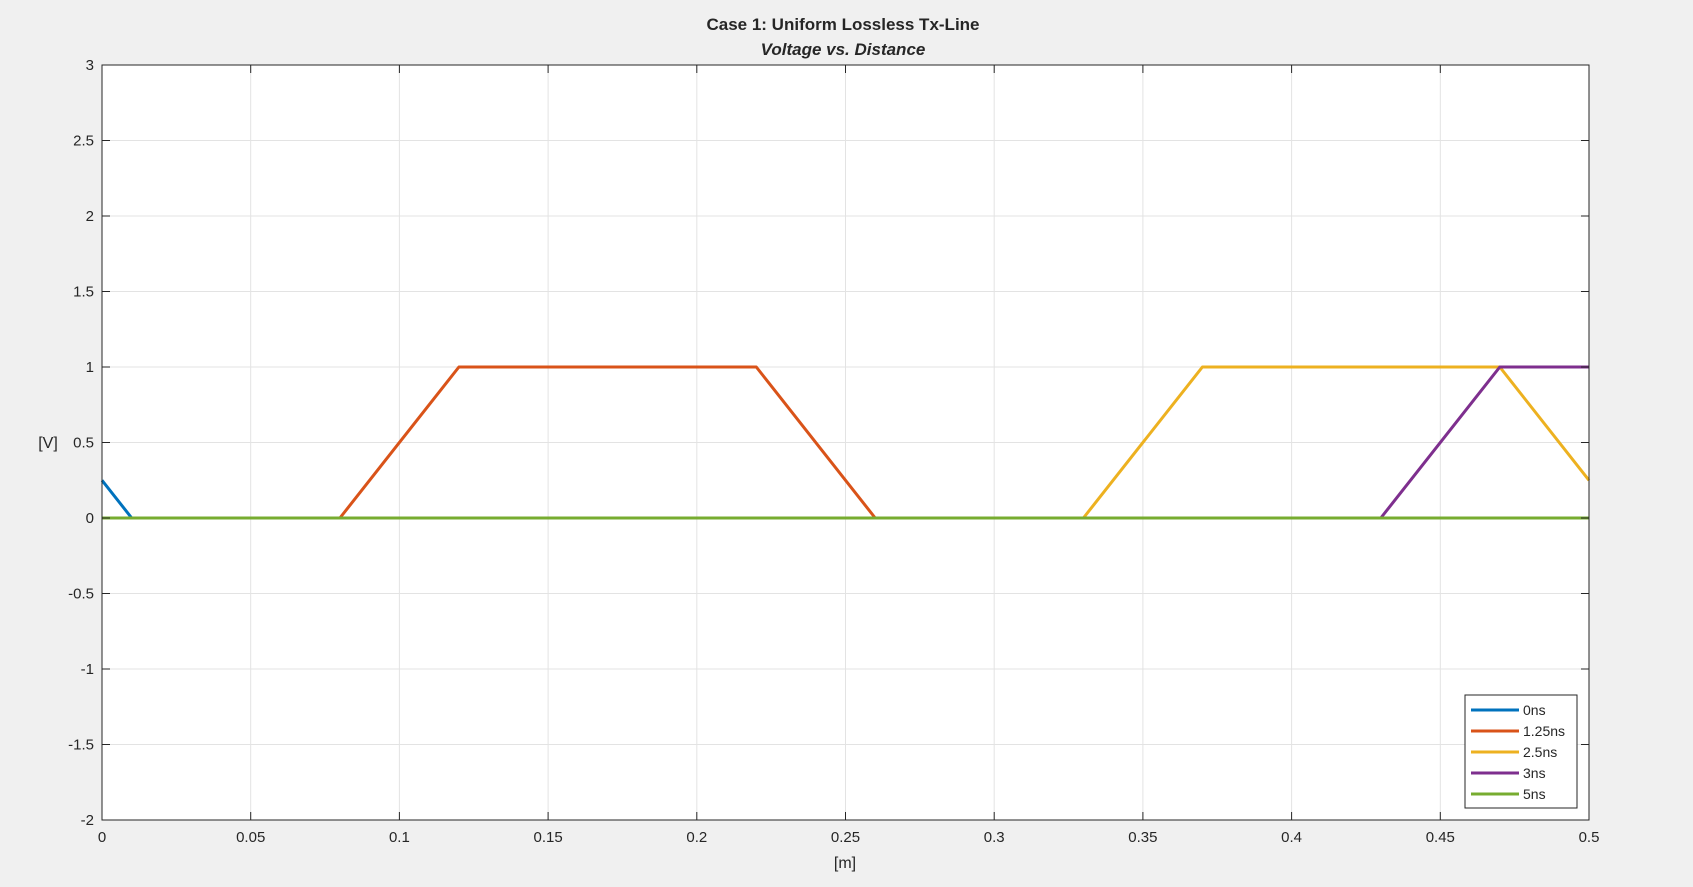 The width and height of the screenshot is (1693, 887). I want to click on y-tick-label: 2, so click(90, 216).